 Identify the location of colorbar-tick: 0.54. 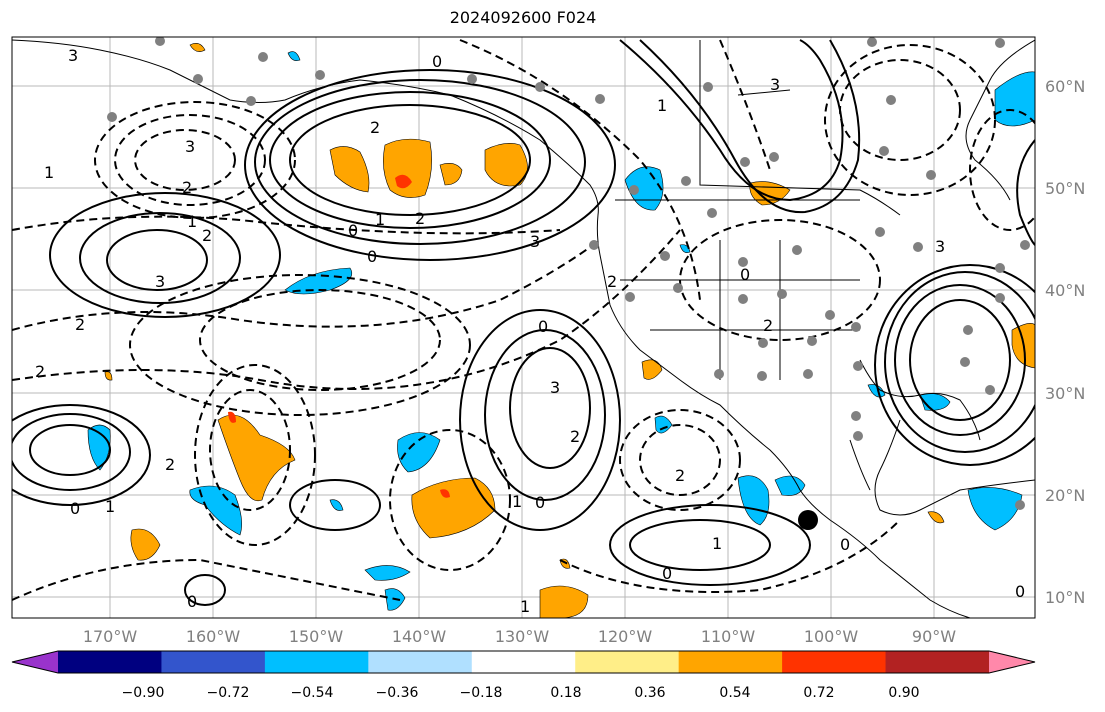
(734, 693).